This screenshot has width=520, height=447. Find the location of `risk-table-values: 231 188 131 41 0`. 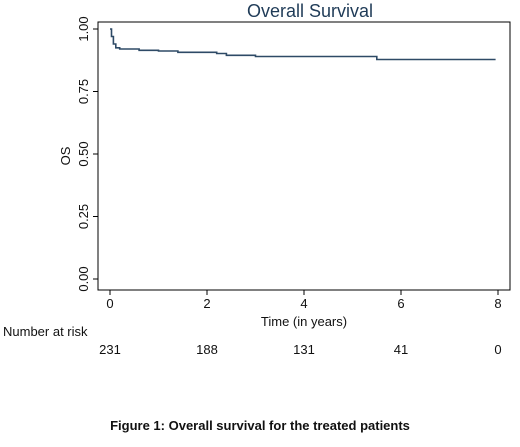

risk-table-values: 231 188 131 41 0 is located at coordinates (300, 349).